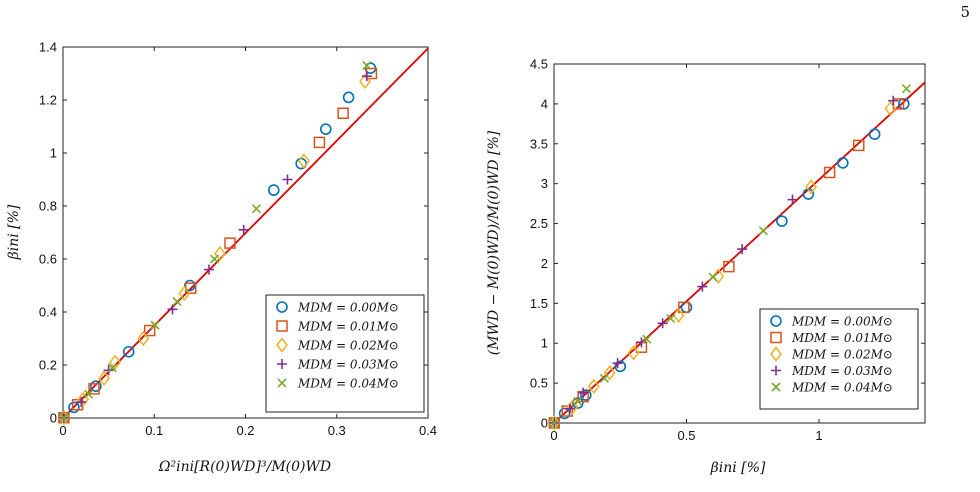 This screenshot has width=980, height=492. What do you see at coordinates (428, 430) in the screenshot?
I see `x-tick-label: 0.4` at bounding box center [428, 430].